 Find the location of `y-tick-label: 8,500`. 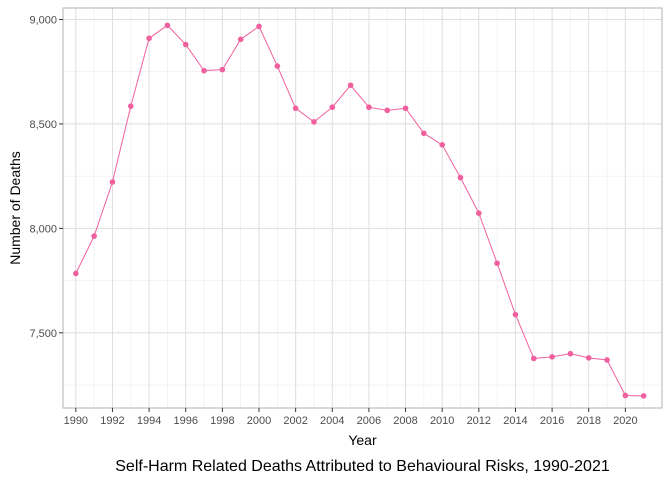

y-tick-label: 8,500 is located at coordinates (43, 125).